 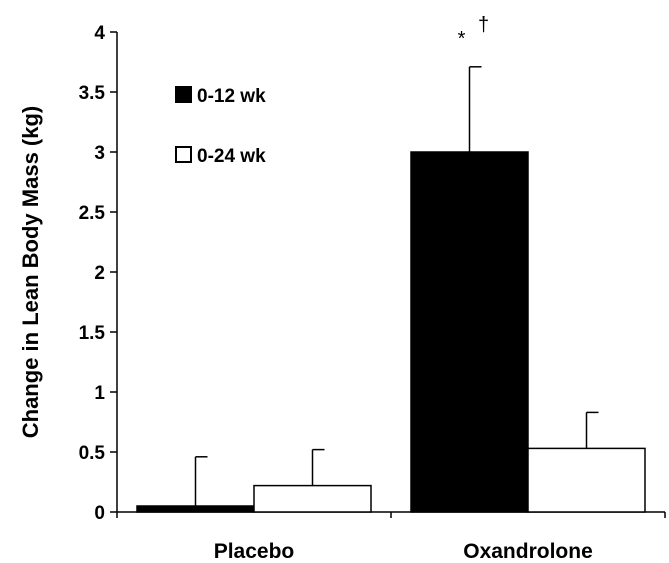 I want to click on y-tick-label: 0, so click(x=99, y=513).